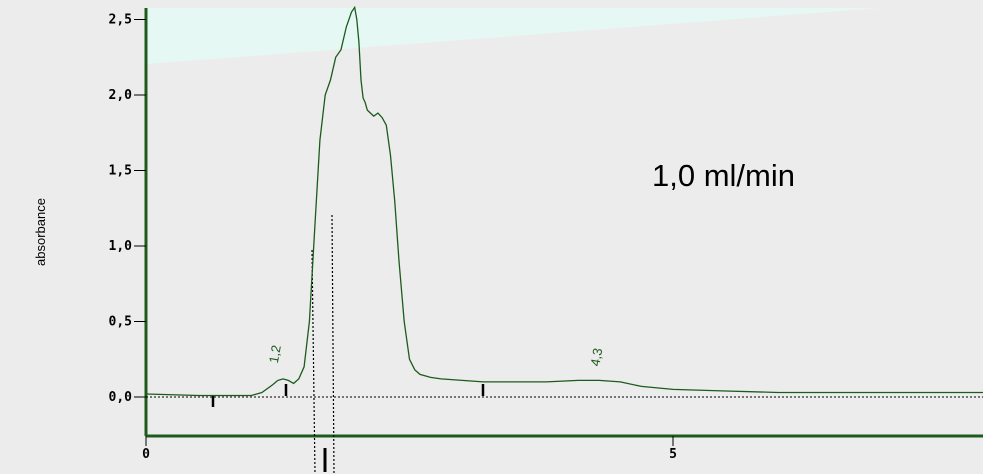 The image size is (983, 474). I want to click on x-tick-label: 5, so click(673, 454).